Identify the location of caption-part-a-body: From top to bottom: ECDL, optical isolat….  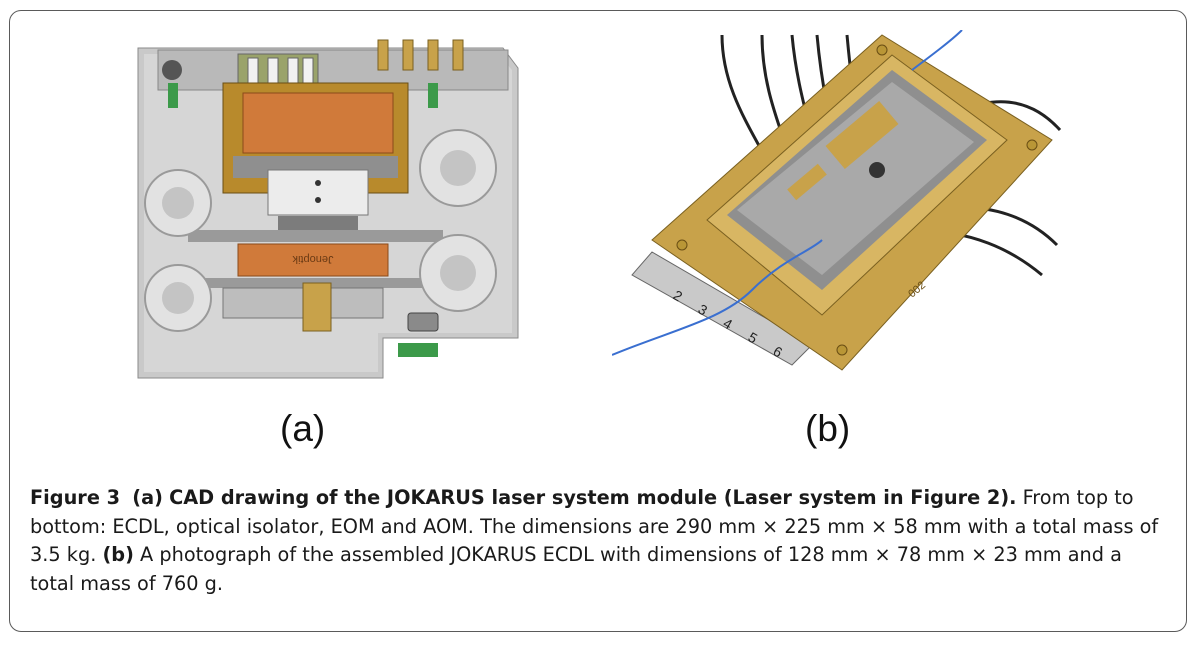
(594, 526).